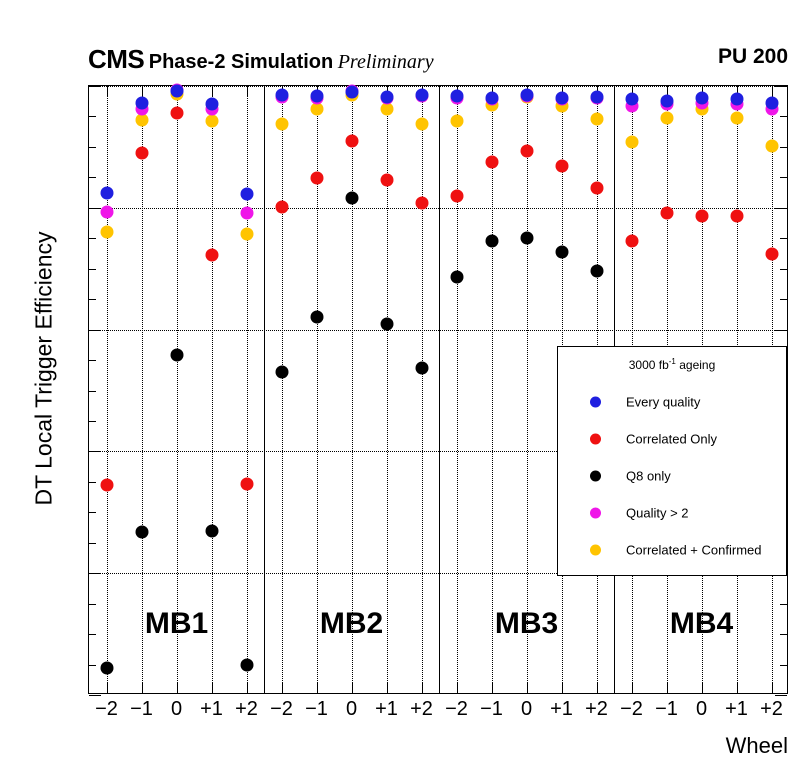  Describe the element at coordinates (672, 402) in the screenshot. I see `legend-entry: Every quality` at that location.